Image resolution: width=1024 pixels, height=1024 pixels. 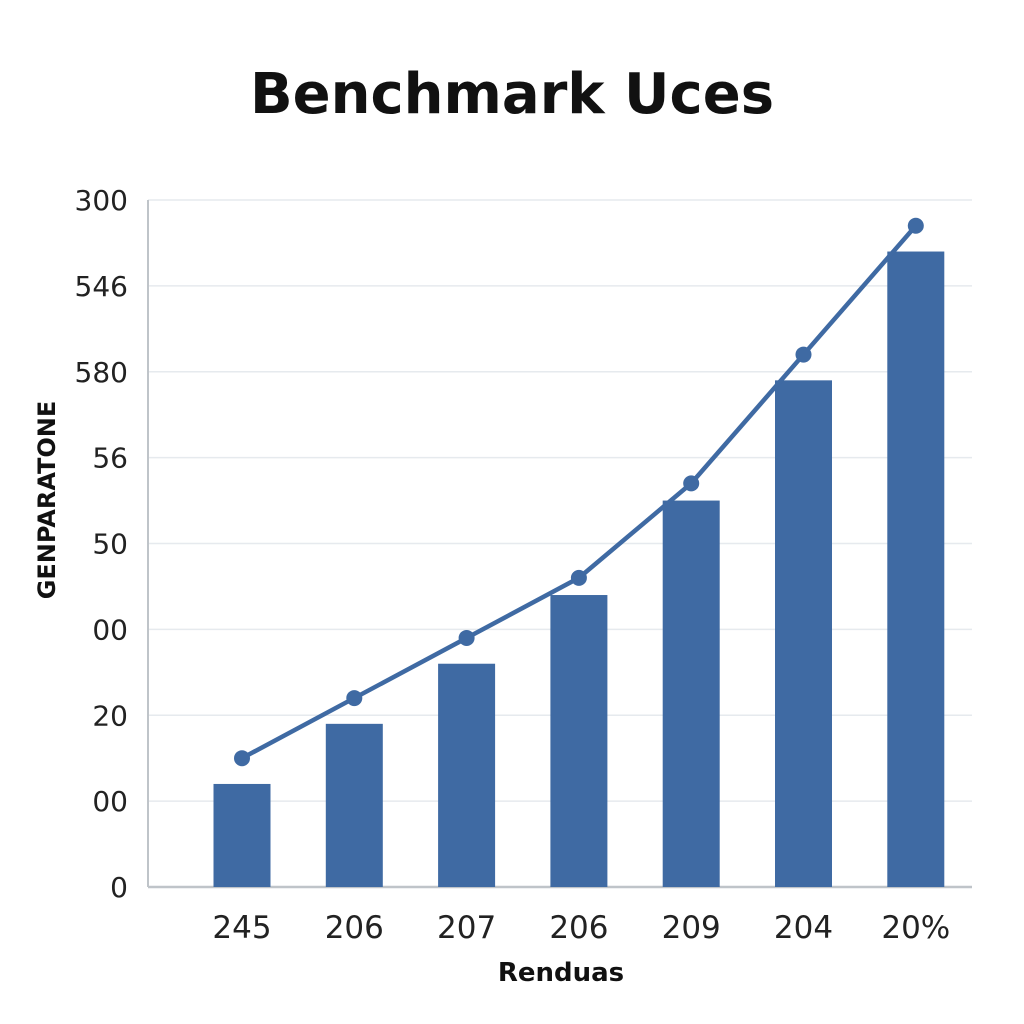 What do you see at coordinates (466, 928) in the screenshot?
I see `x-tick-label: 207` at bounding box center [466, 928].